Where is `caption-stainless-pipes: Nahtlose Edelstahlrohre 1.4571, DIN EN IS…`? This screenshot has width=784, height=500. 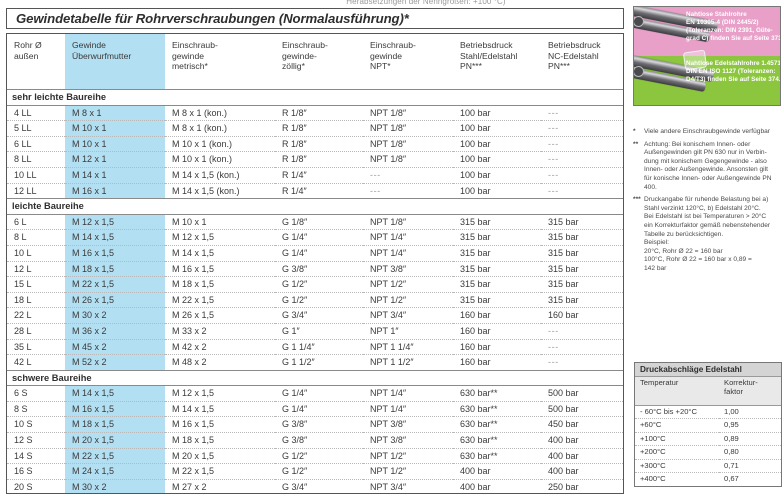
caption-stainless-pipes: Nahtlose Edelstahlrohre 1.4571, DIN EN IS… is located at coordinates (733, 72).